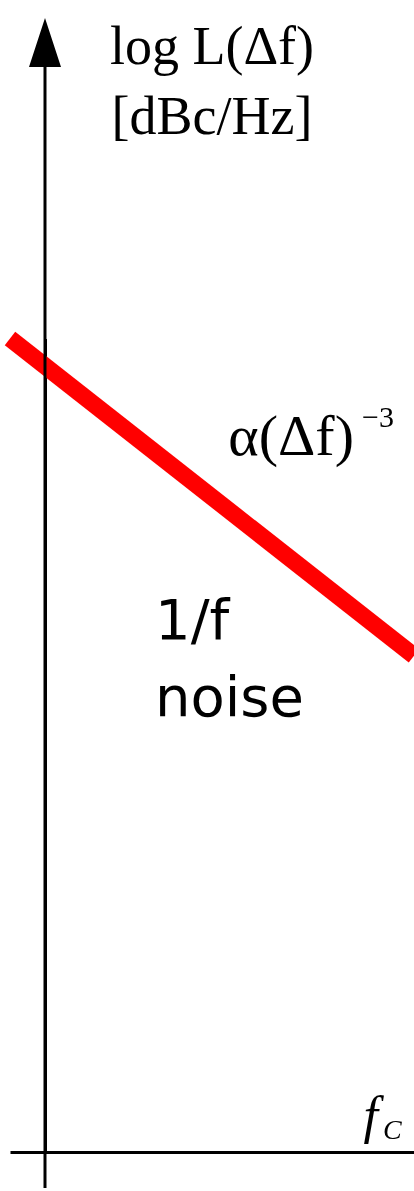 Image resolution: width=414 pixels, height=1191 pixels. What do you see at coordinates (212, 81) in the screenshot?
I see `y-axis-title: log L(Δf) [dBc/Hz]` at bounding box center [212, 81].